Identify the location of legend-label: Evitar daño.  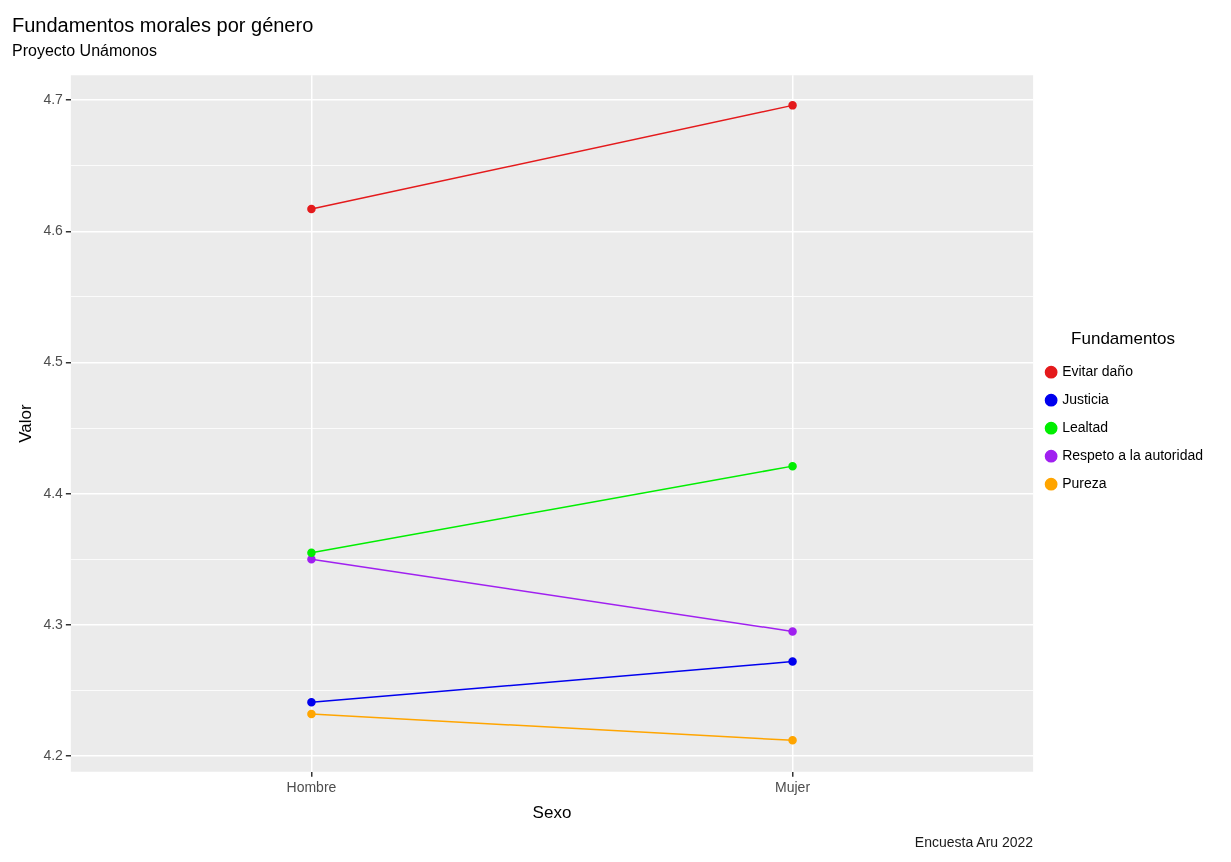
(1098, 371).